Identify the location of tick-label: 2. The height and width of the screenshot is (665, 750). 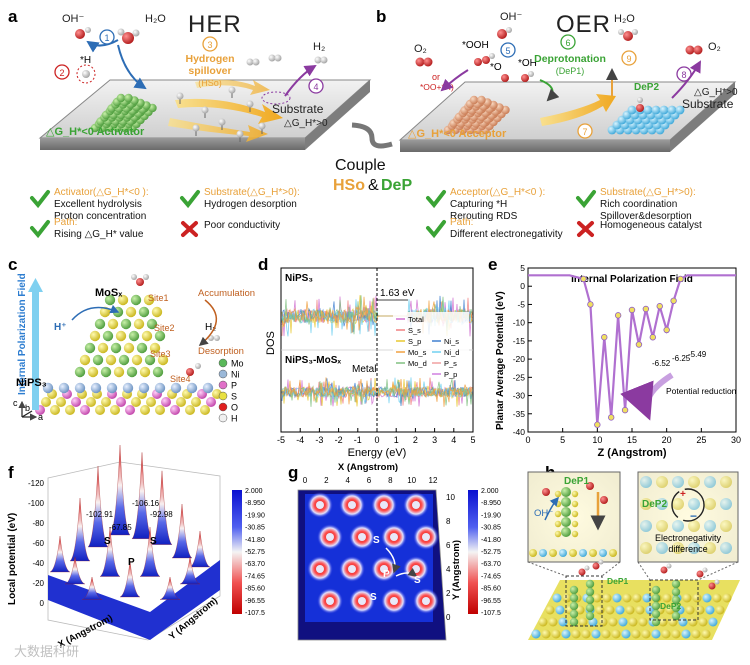
(448, 593).